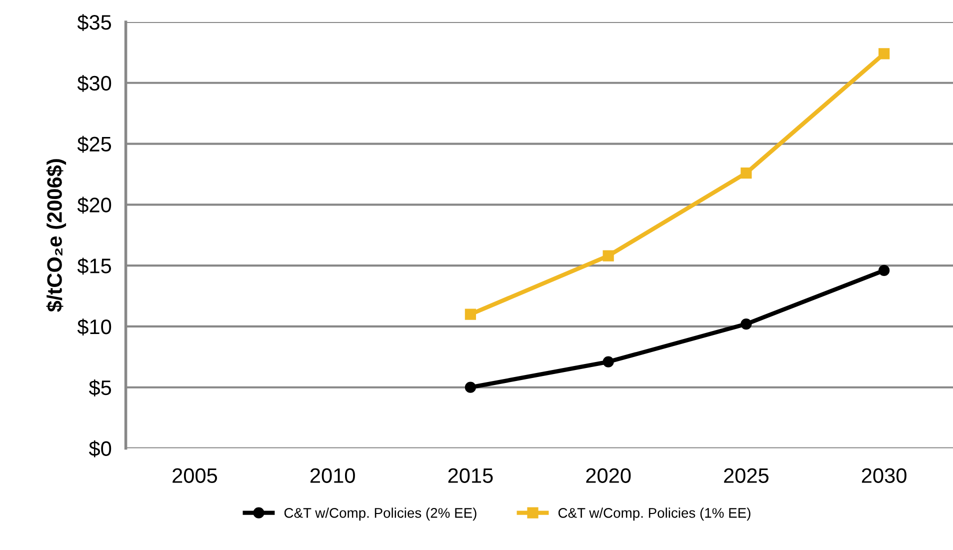 The height and width of the screenshot is (550, 953). I want to click on y-tick-label: $15, so click(94, 266).